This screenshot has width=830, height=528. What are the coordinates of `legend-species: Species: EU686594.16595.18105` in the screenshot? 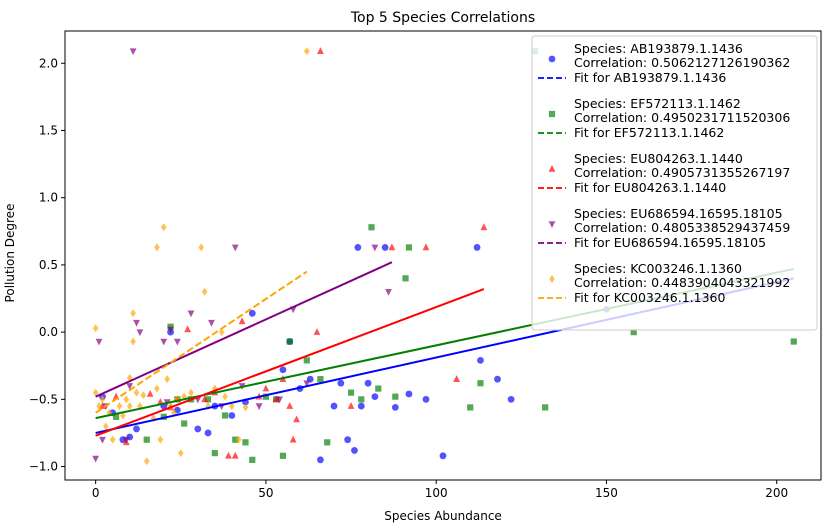 It's located at (678, 213).